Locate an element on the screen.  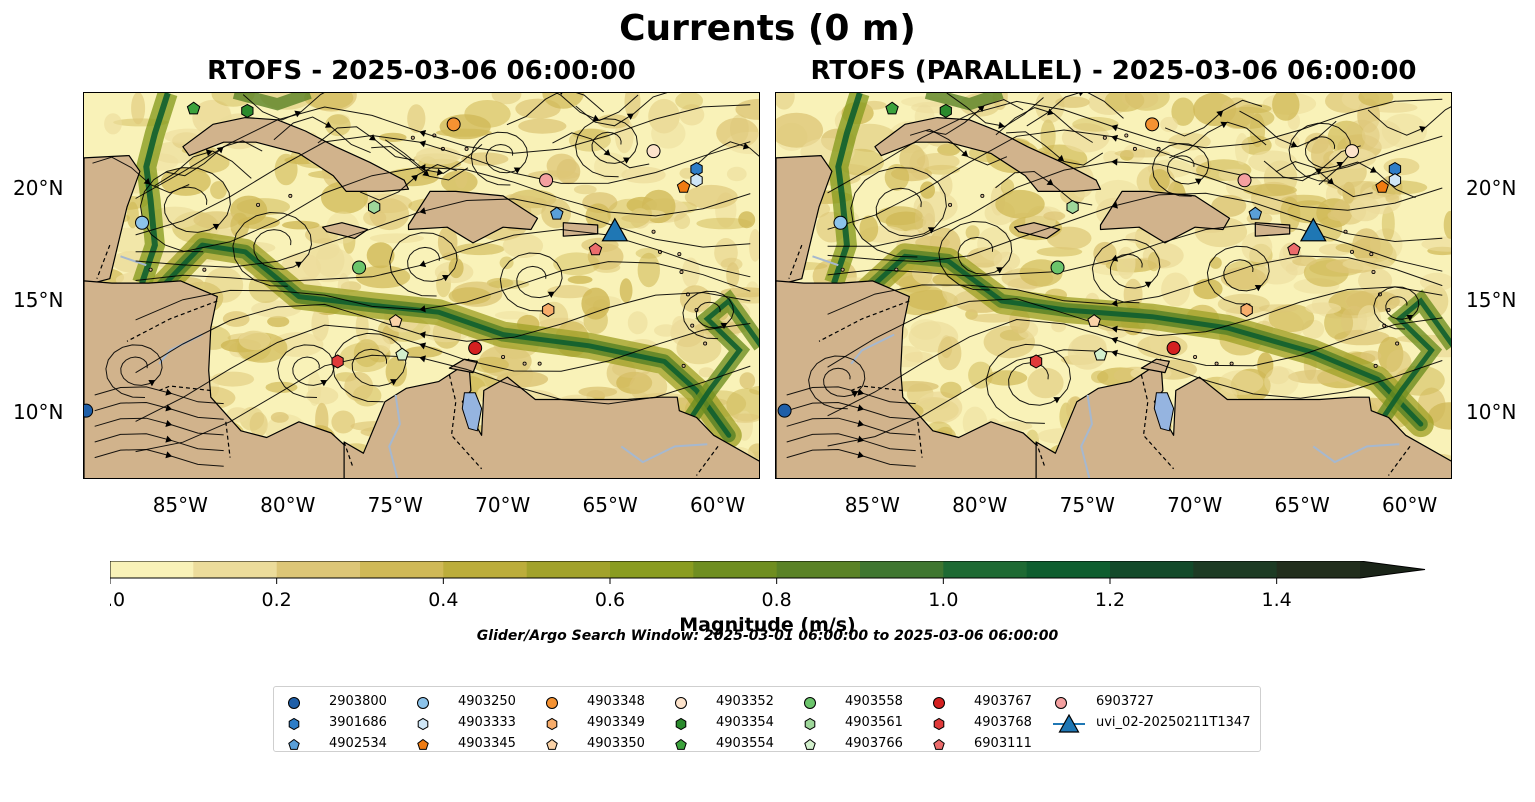
legend-label: 4902534 is located at coordinates (358, 743).